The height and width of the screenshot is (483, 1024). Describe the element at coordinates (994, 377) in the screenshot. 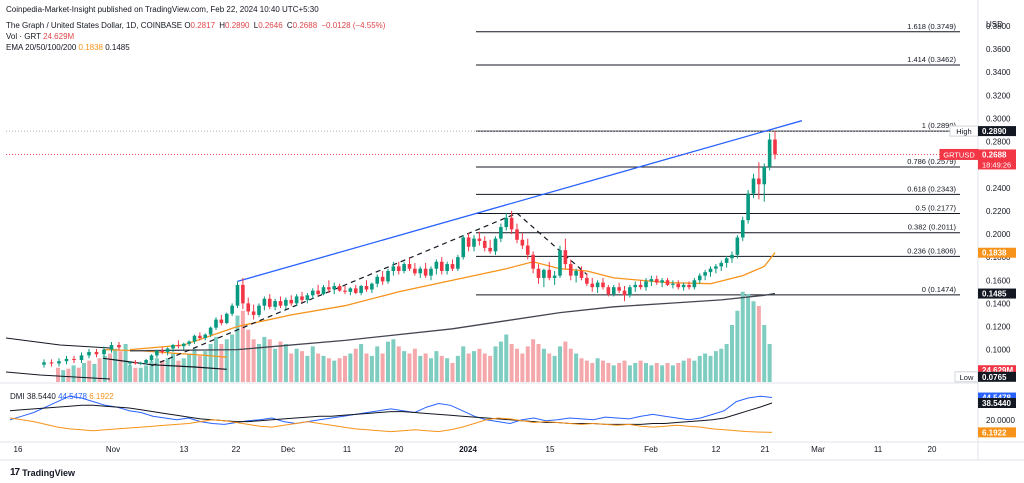

I see `price-tag-value: 0.0765` at that location.